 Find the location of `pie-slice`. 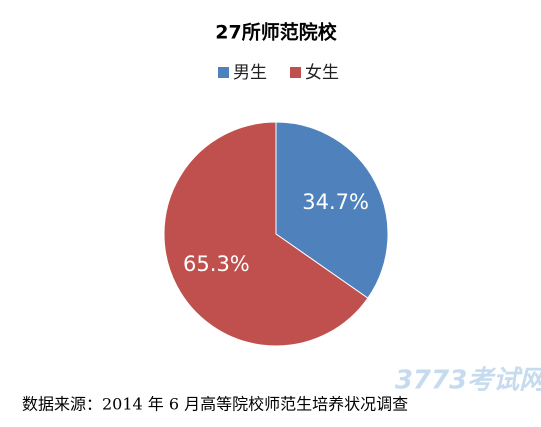

pie-slice is located at coordinates (332, 210).